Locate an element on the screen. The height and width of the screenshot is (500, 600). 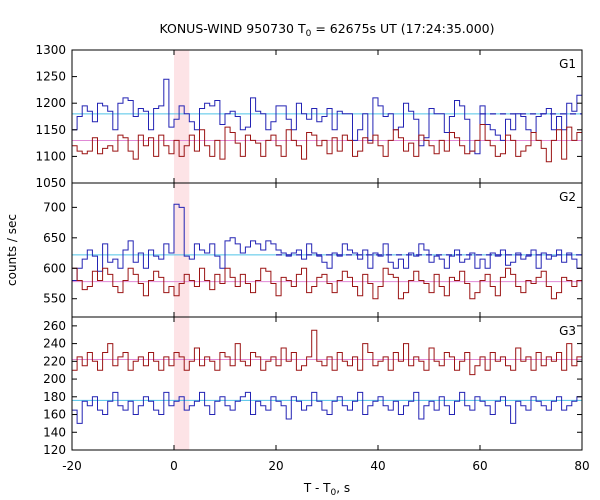
y-tick-label: 260 is located at coordinates (54, 326).